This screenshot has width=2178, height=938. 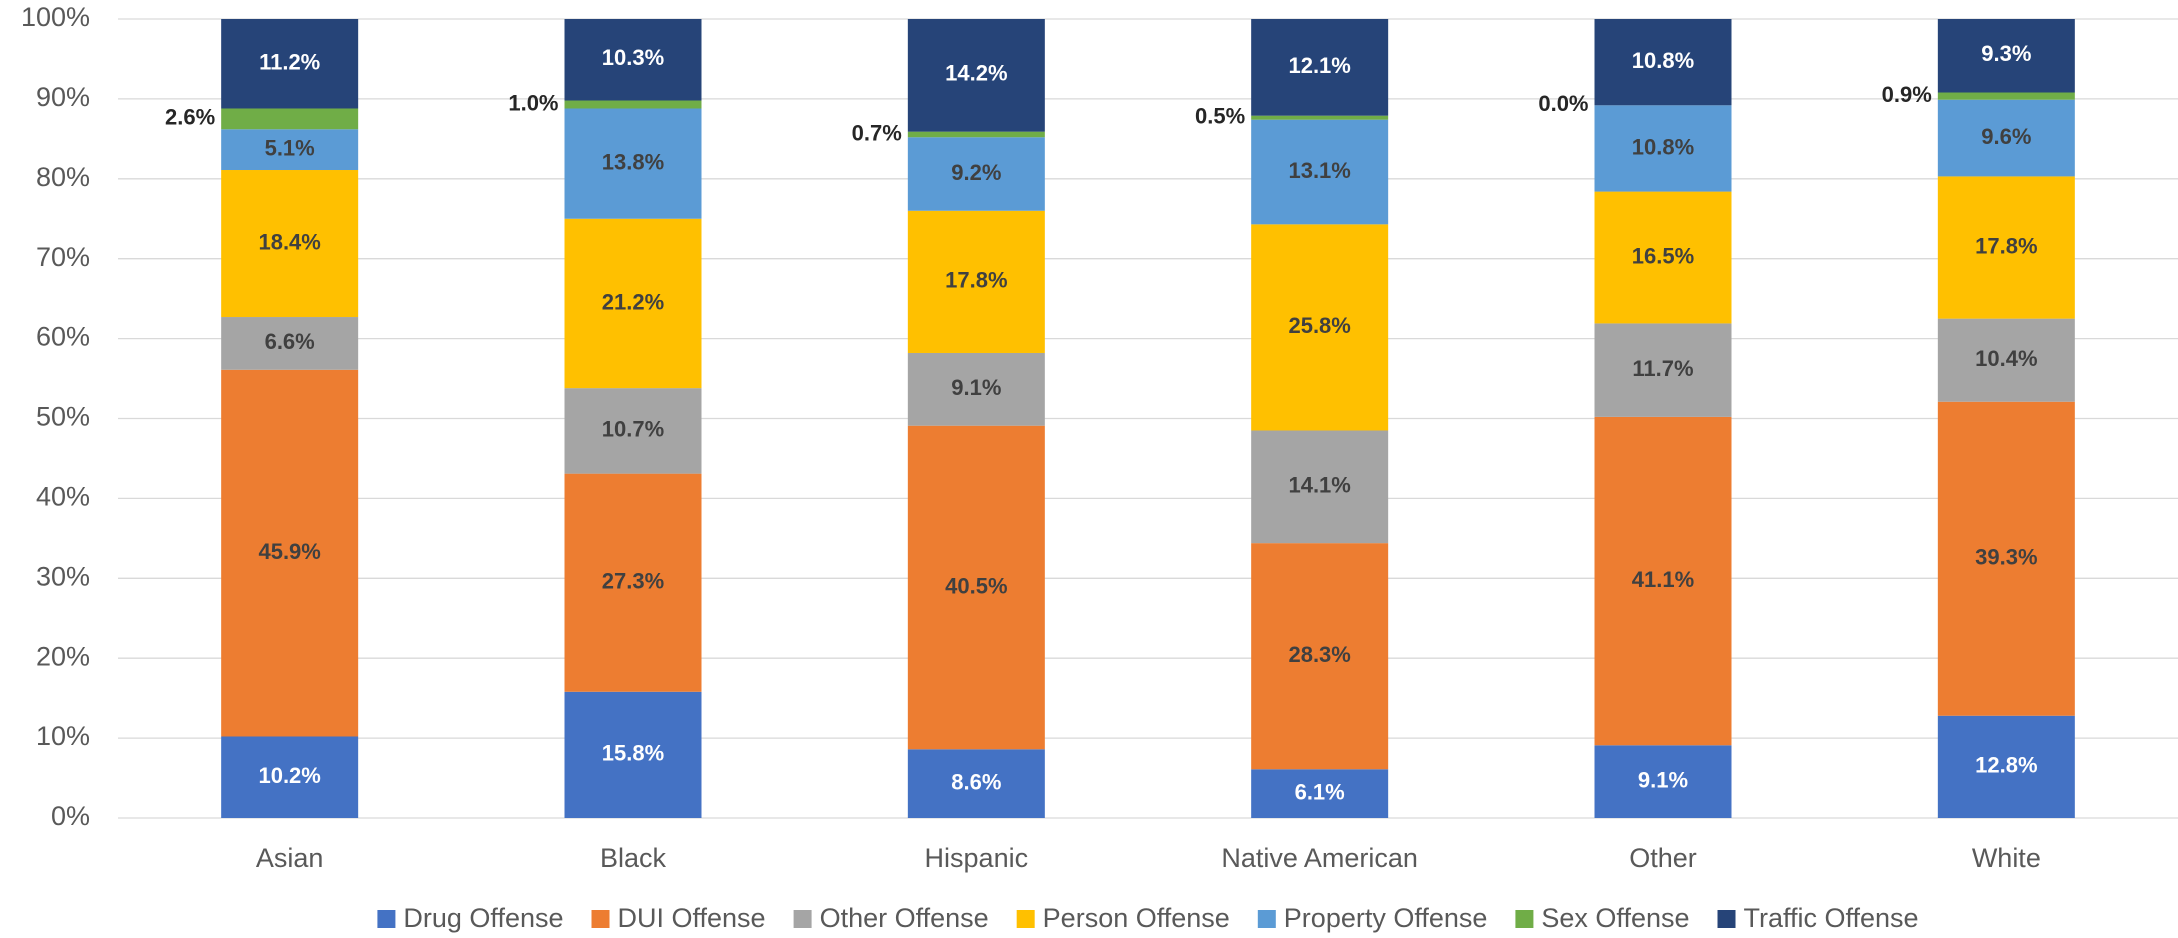 I want to click on data-label: 9.3%, so click(x=2006, y=53).